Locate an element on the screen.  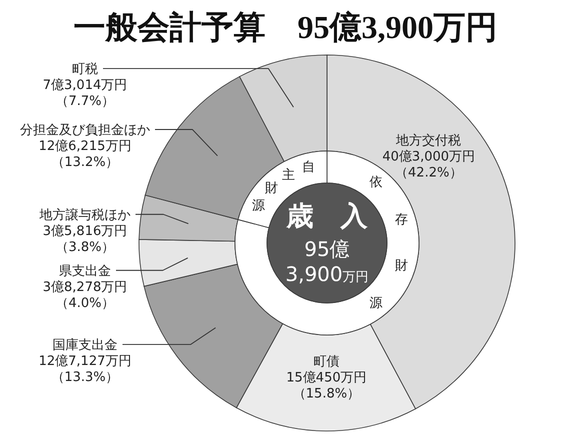
text: 3,900万円 is located at coordinates (327, 274).